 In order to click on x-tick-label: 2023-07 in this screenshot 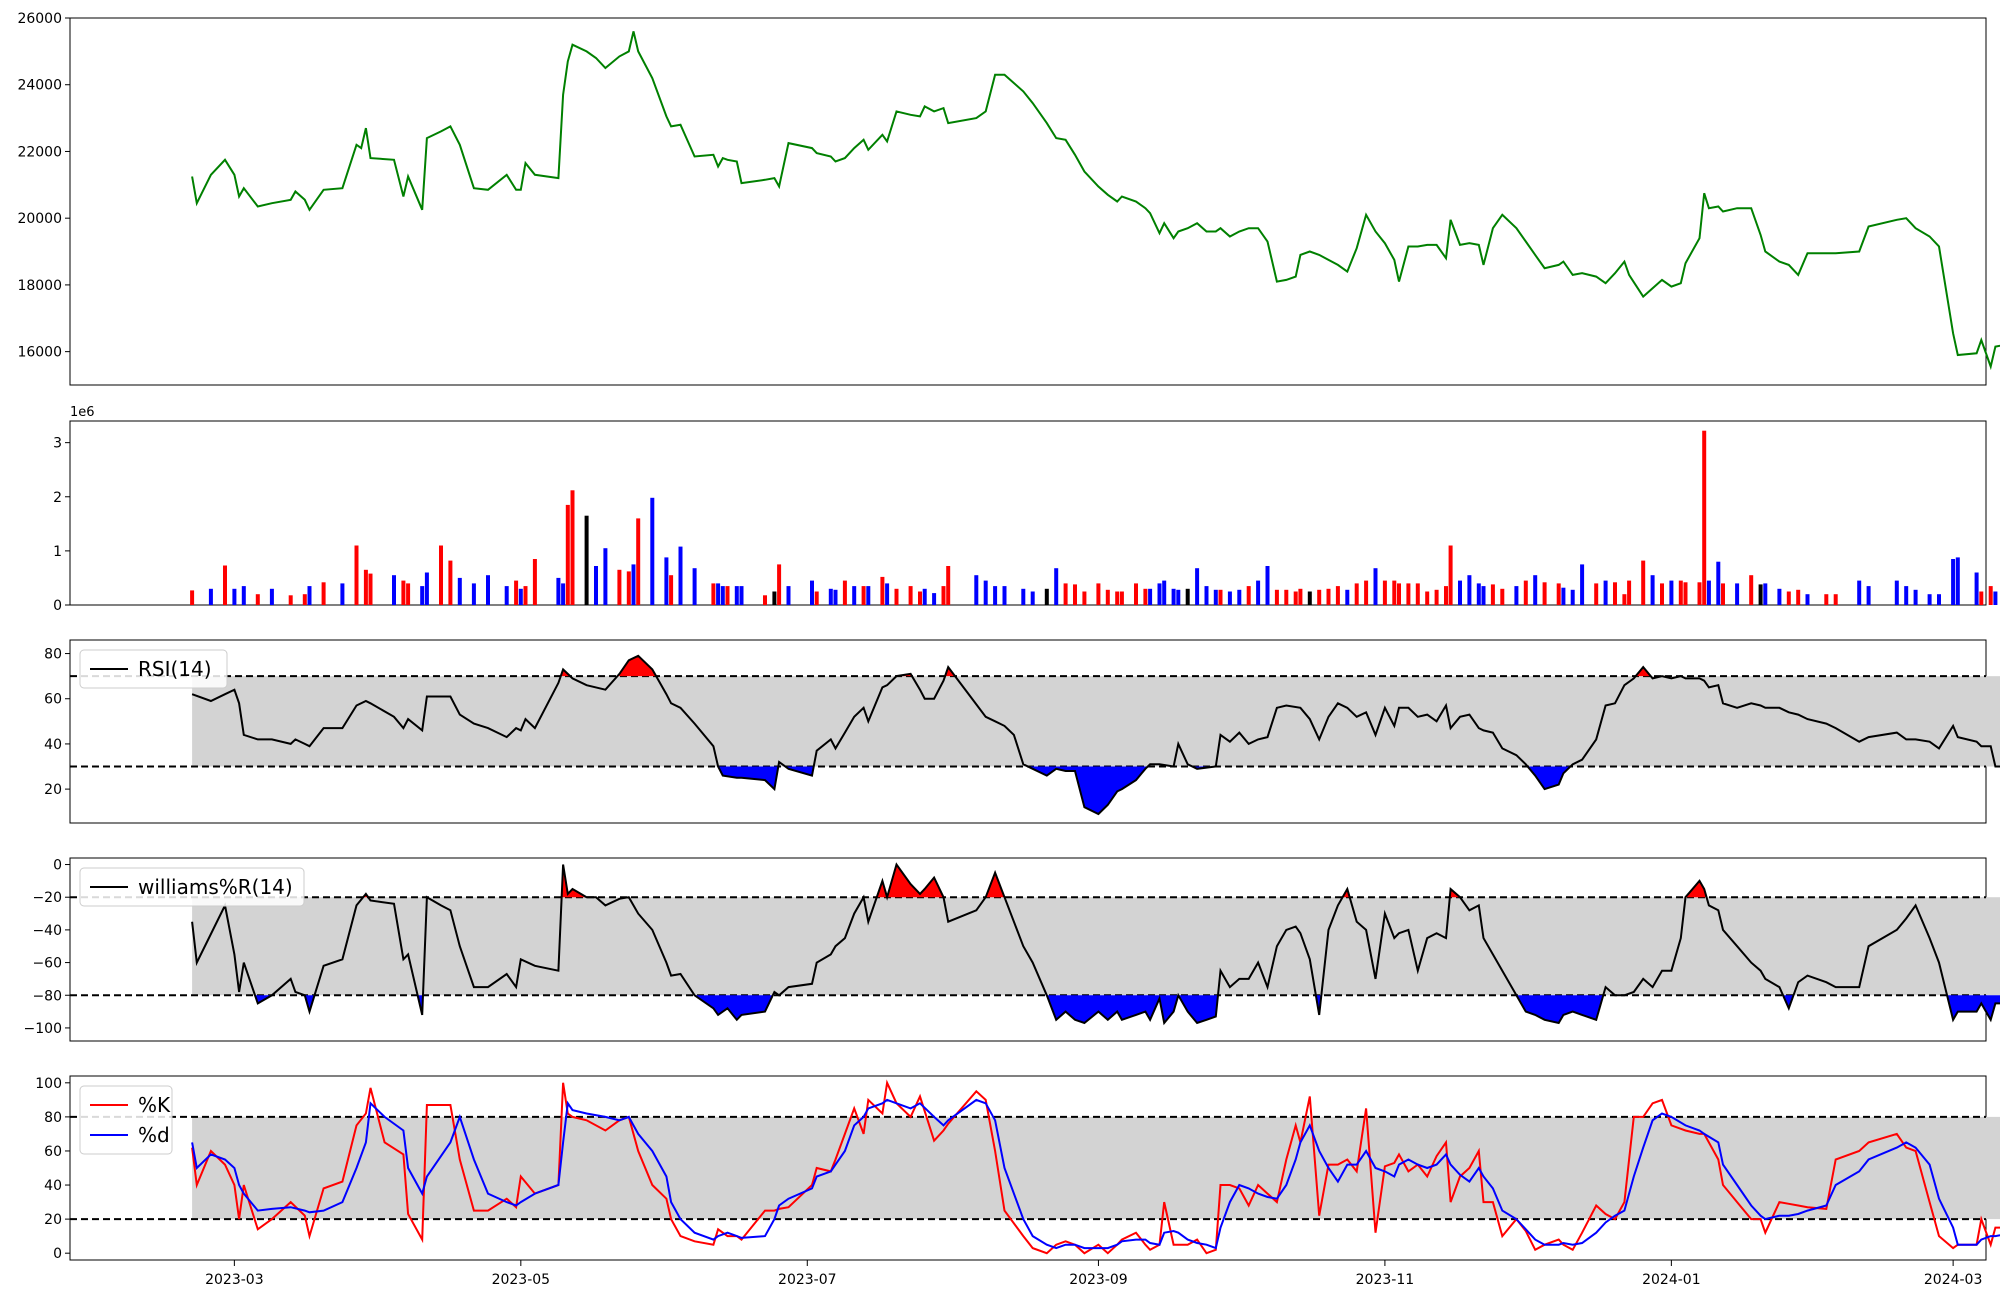, I will do `click(807, 1280)`.